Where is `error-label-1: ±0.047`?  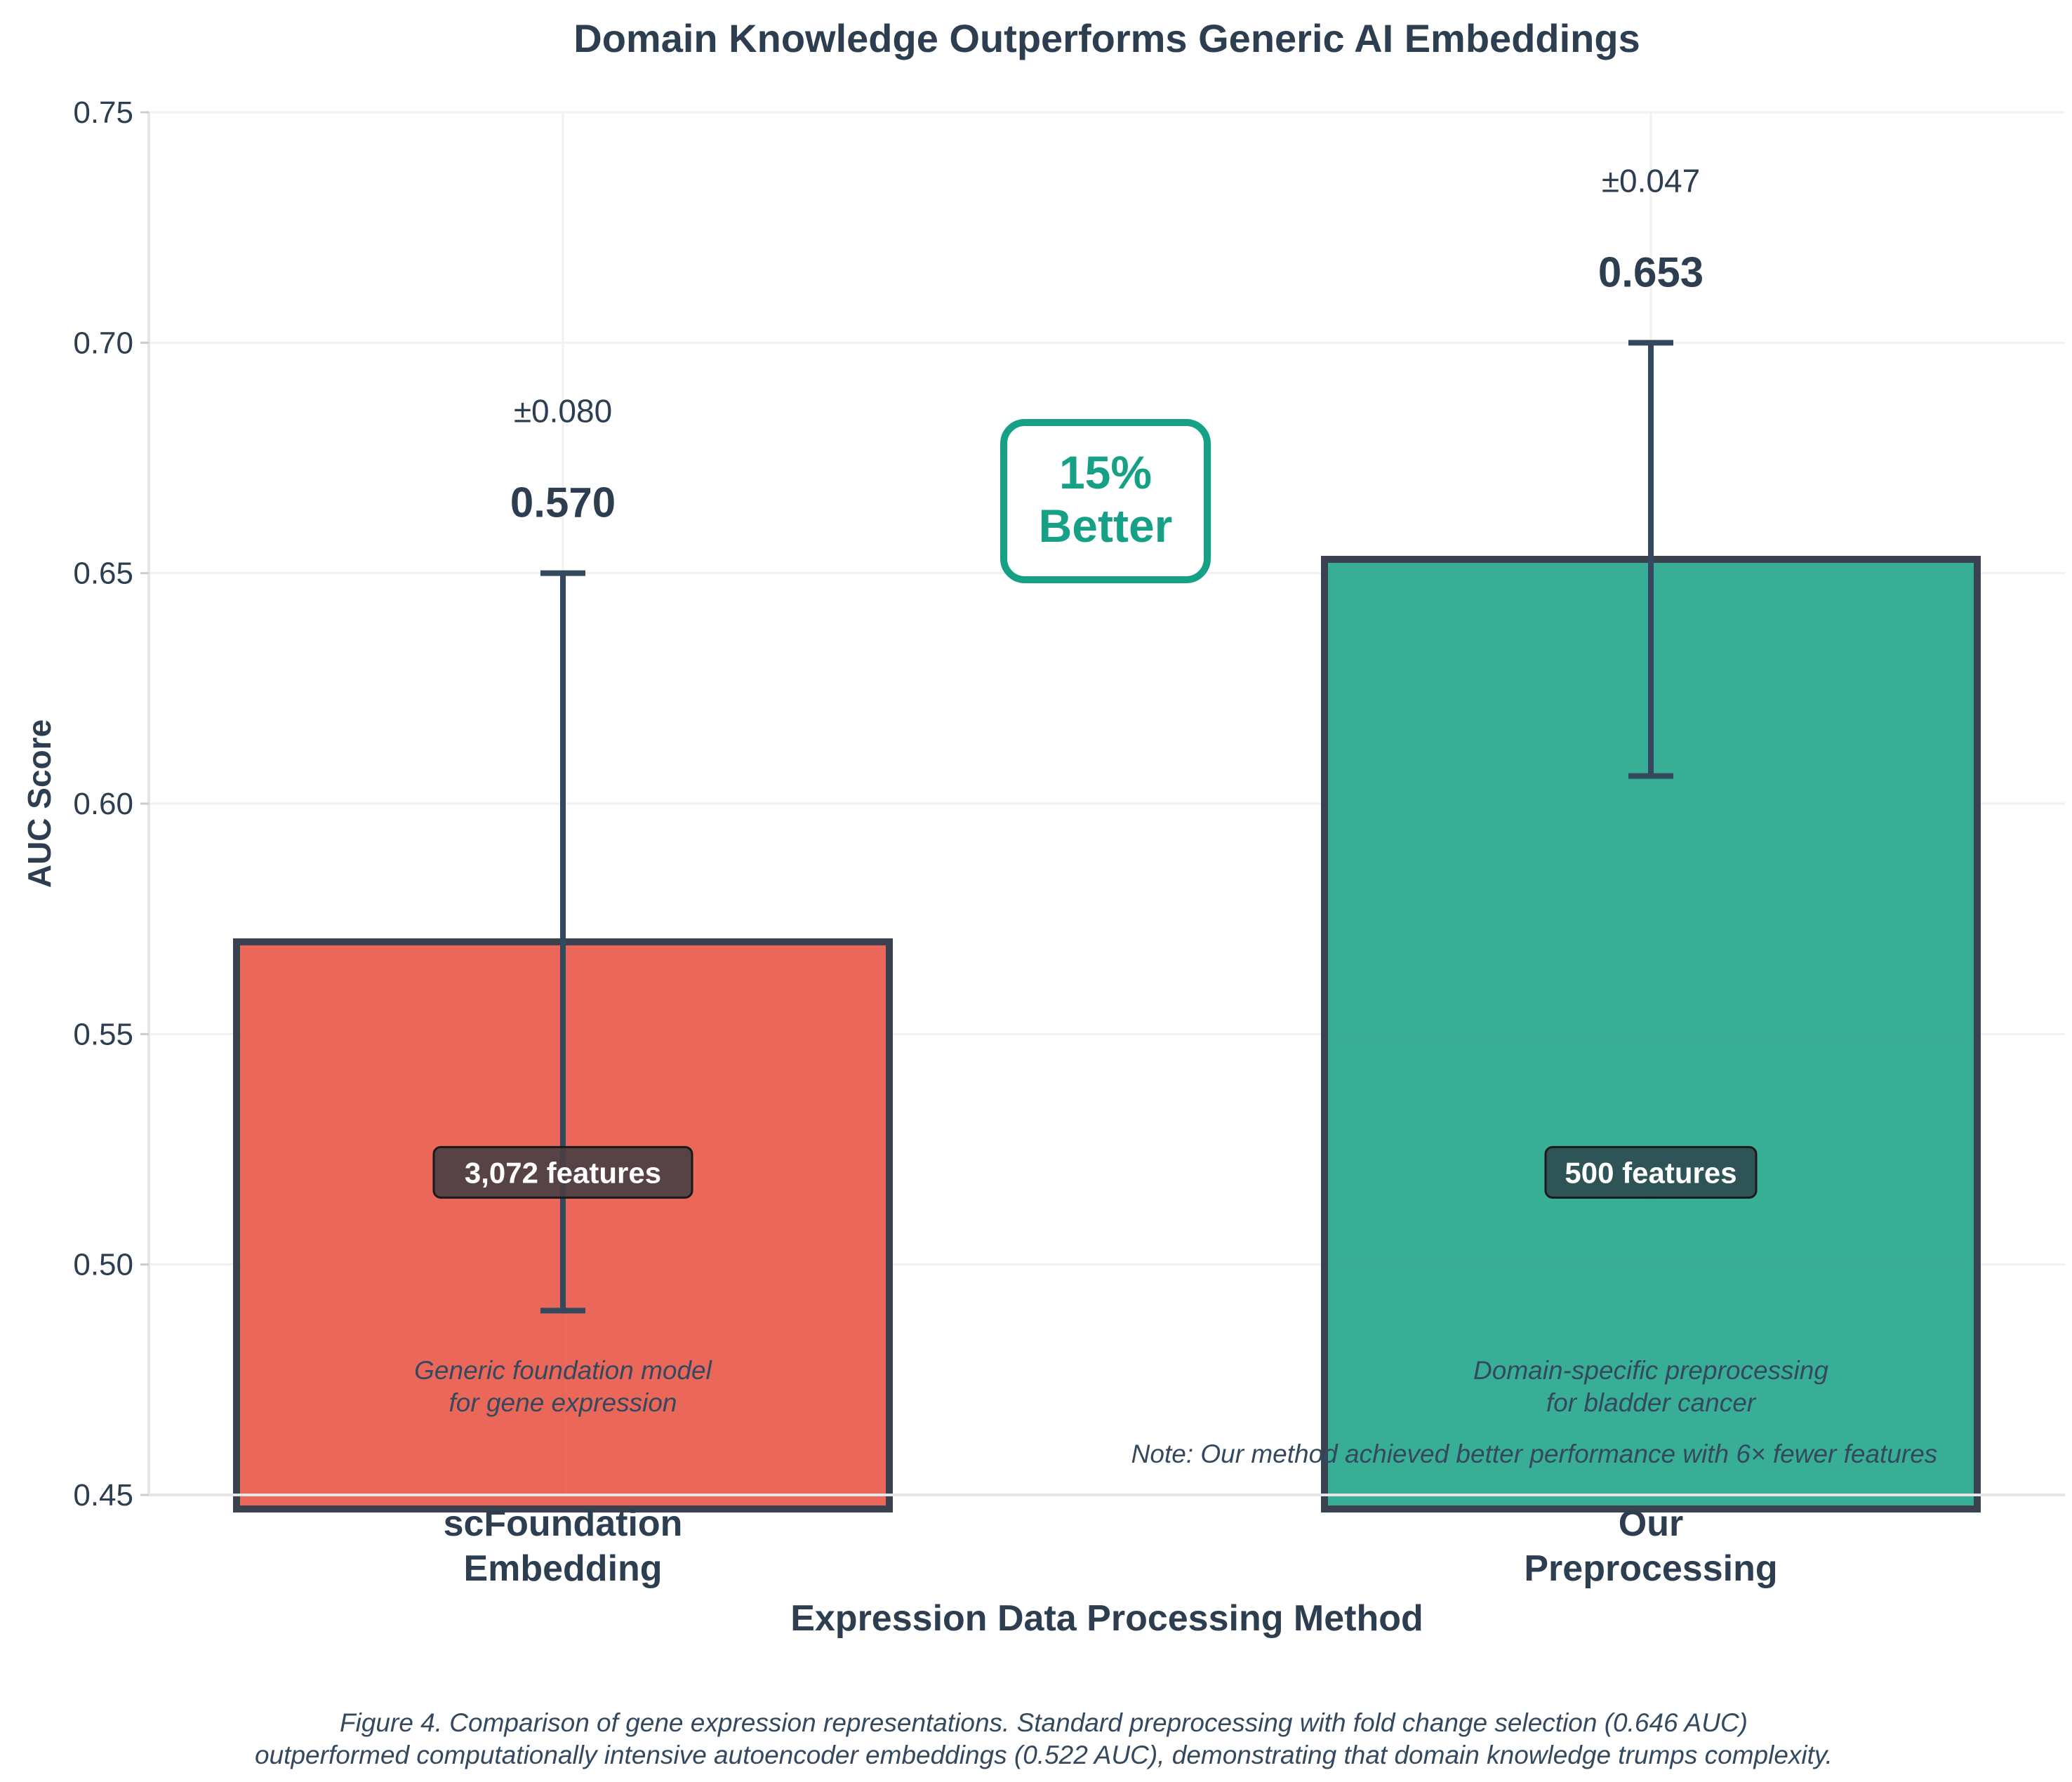
error-label-1: ±0.047 is located at coordinates (1651, 180).